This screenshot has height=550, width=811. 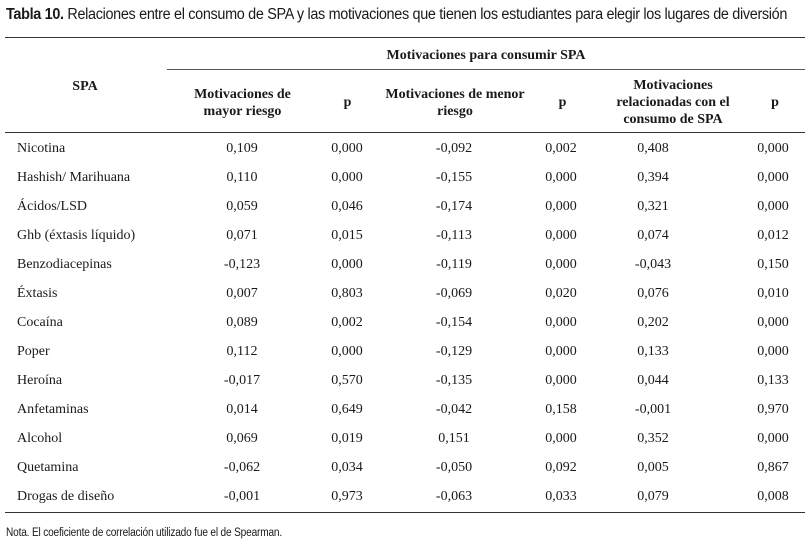 What do you see at coordinates (242, 351) in the screenshot?
I see `table-cell: 0,112` at bounding box center [242, 351].